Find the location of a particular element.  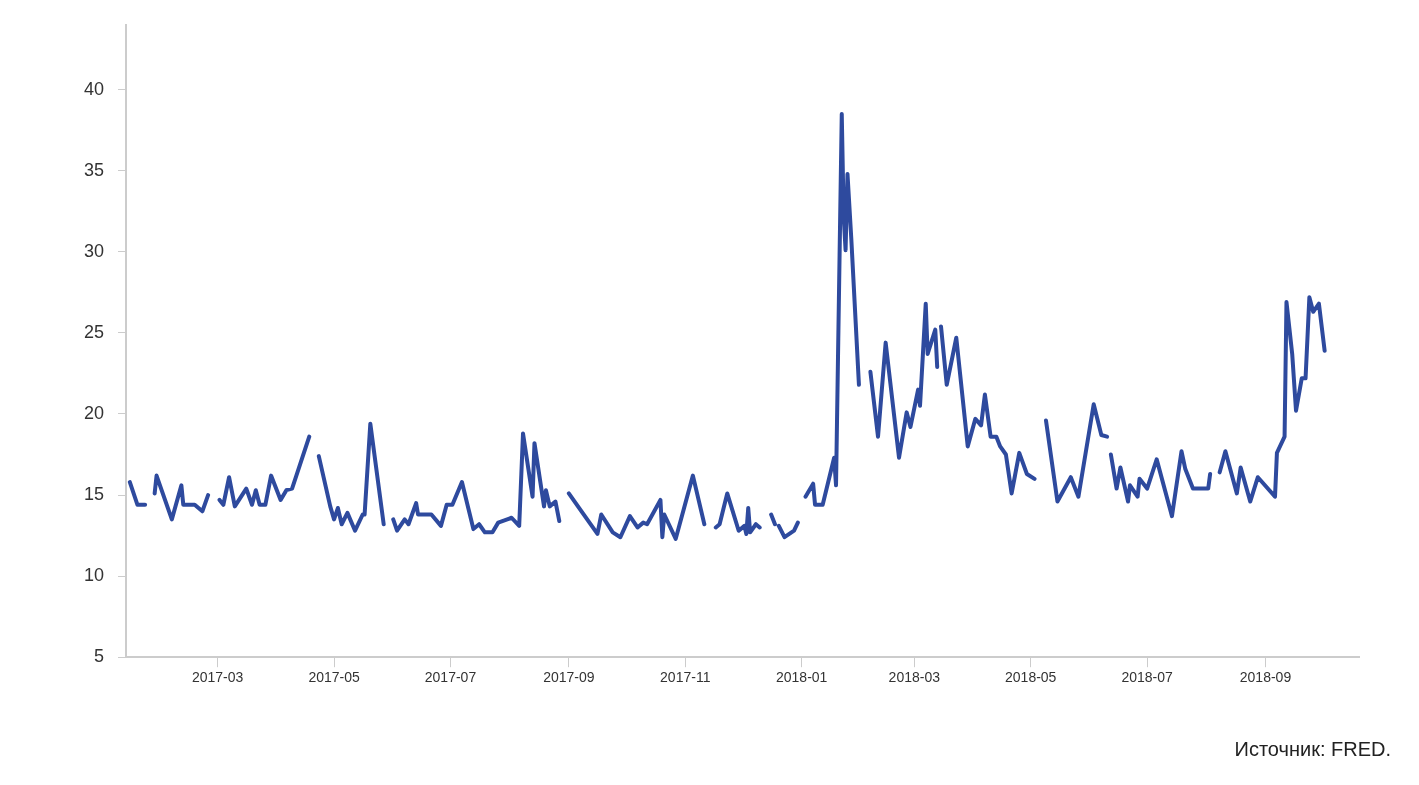

text: Источник: FRED. is located at coordinates (1312, 749).